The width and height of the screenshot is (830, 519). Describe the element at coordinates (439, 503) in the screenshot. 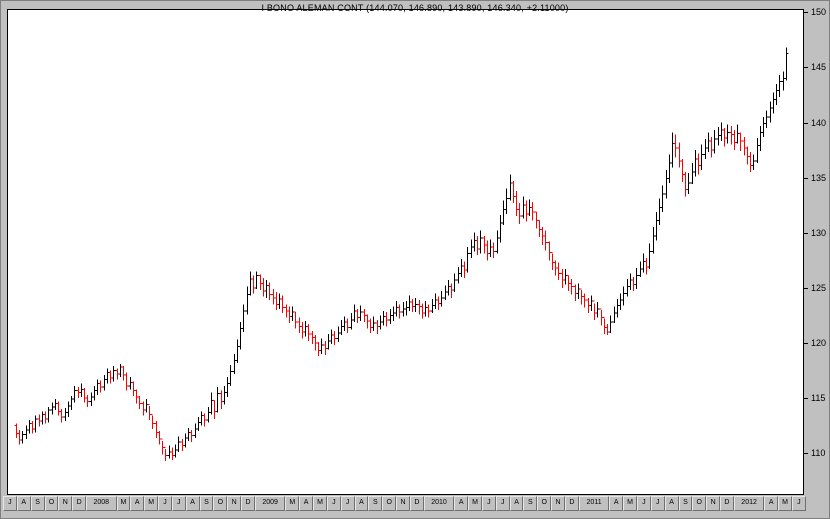

I see `time-axis-year-label: 2010` at that location.